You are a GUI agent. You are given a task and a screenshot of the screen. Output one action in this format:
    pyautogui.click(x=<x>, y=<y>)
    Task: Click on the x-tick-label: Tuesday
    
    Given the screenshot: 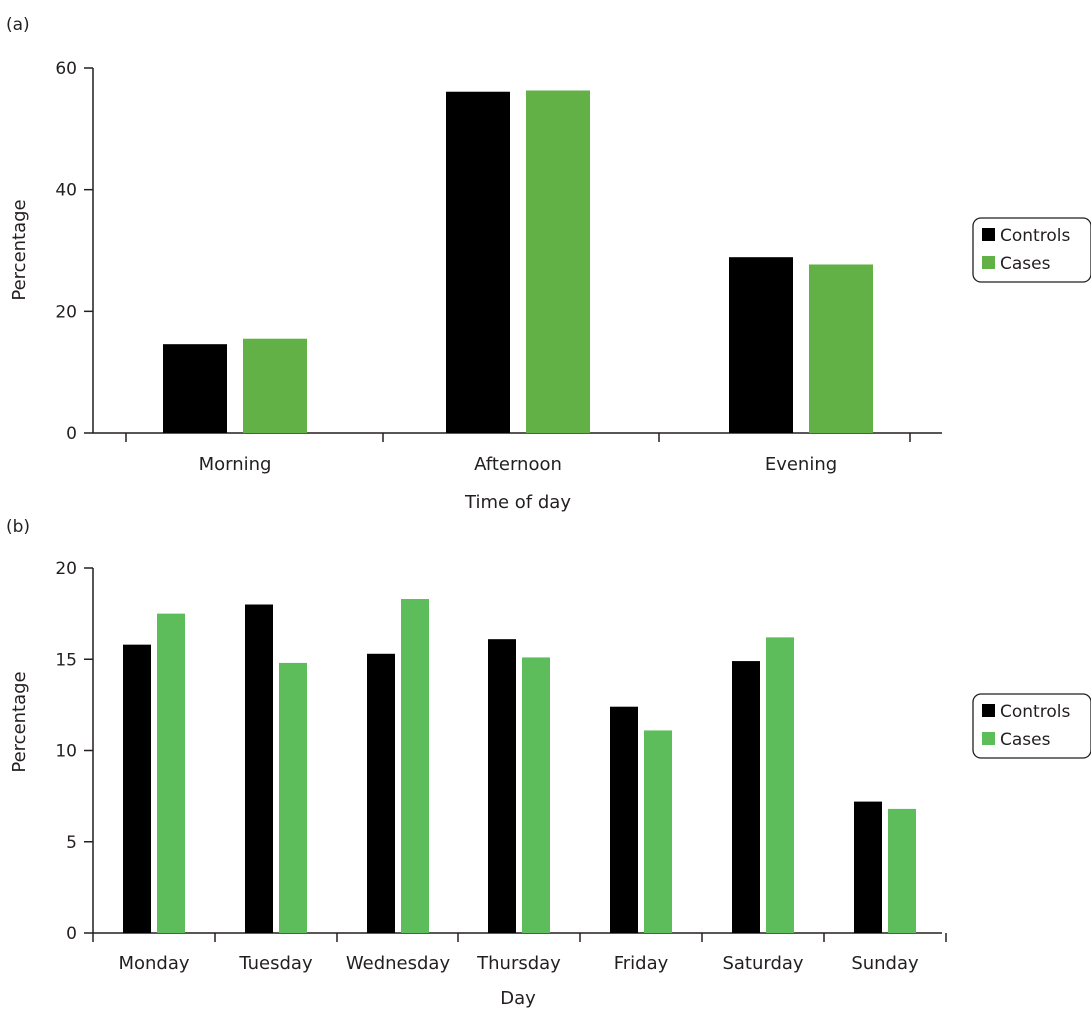 What is the action you would take?
    pyautogui.click(x=275, y=963)
    